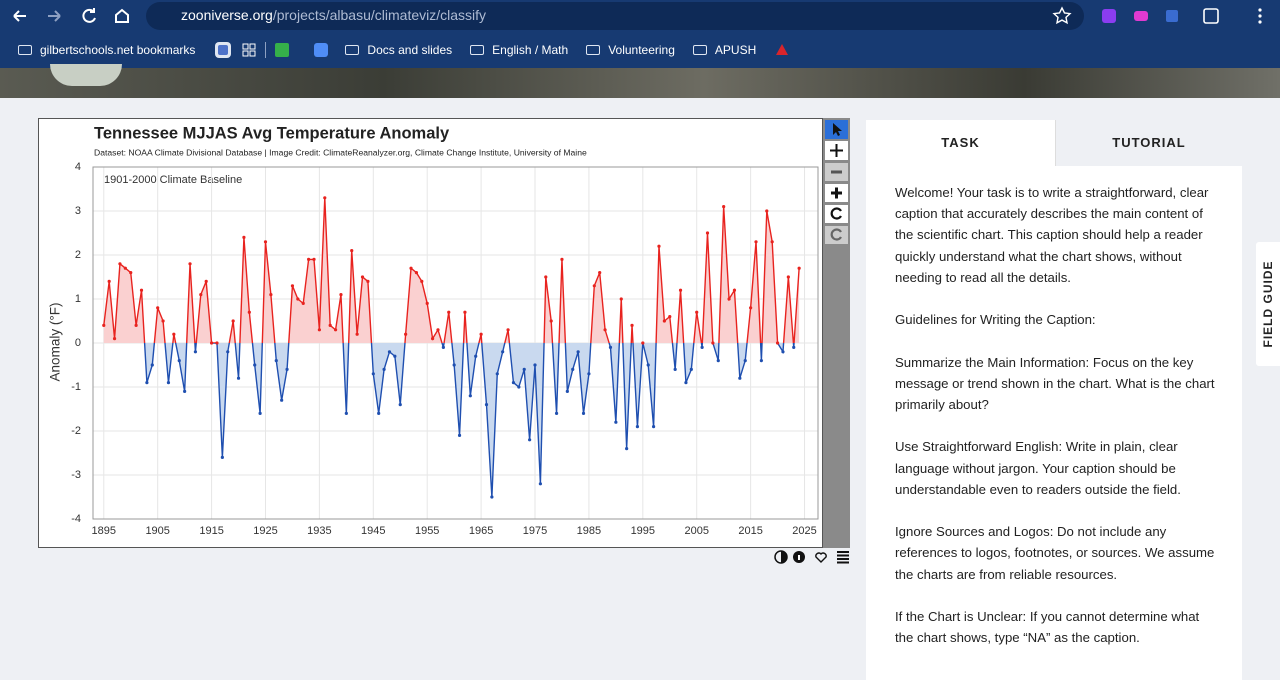 The height and width of the screenshot is (680, 1280). Describe the element at coordinates (272, 133) in the screenshot. I see `chart-title: Tennessee MJJAS Avg Temperature Anomaly` at that location.